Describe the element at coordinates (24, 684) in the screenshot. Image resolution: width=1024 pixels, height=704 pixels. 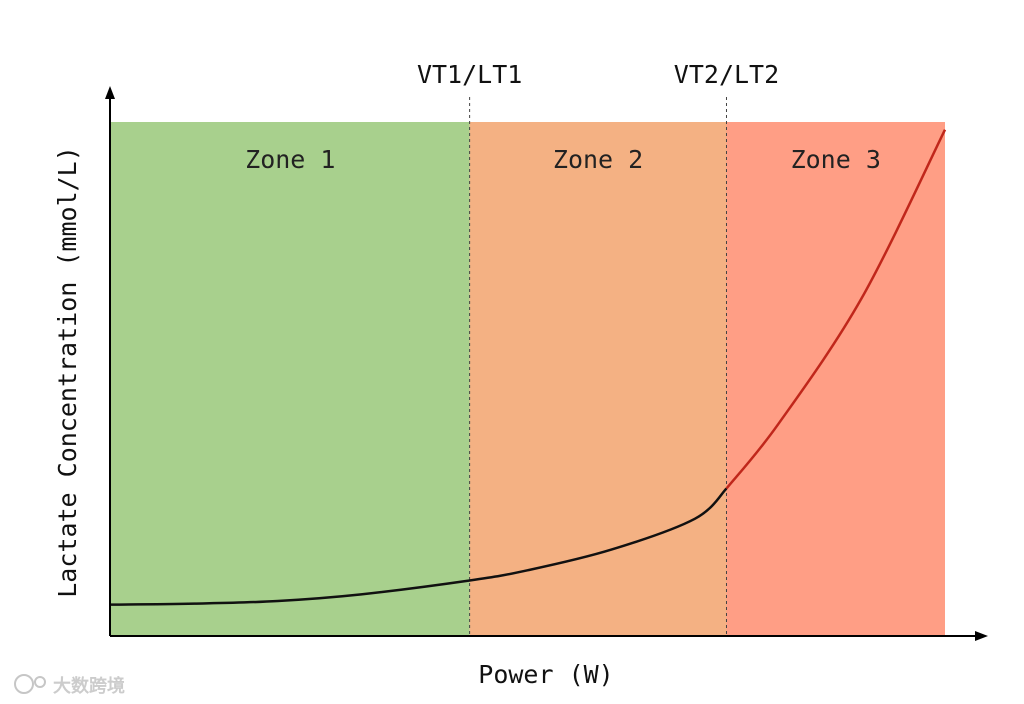
I see `watermark-logo-icon` at that location.